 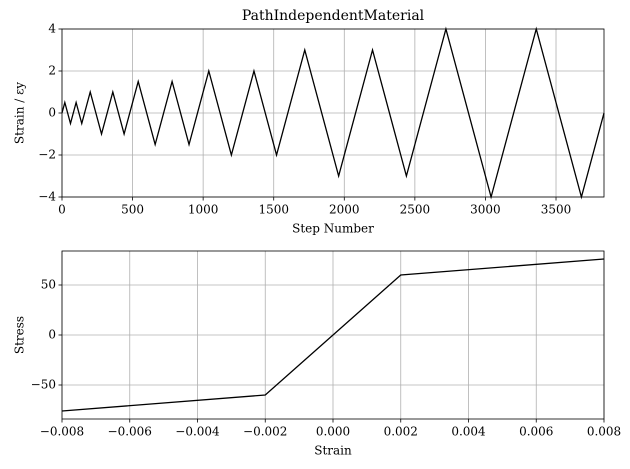 What do you see at coordinates (485, 210) in the screenshot?
I see `x-tick-label: 3000` at bounding box center [485, 210].